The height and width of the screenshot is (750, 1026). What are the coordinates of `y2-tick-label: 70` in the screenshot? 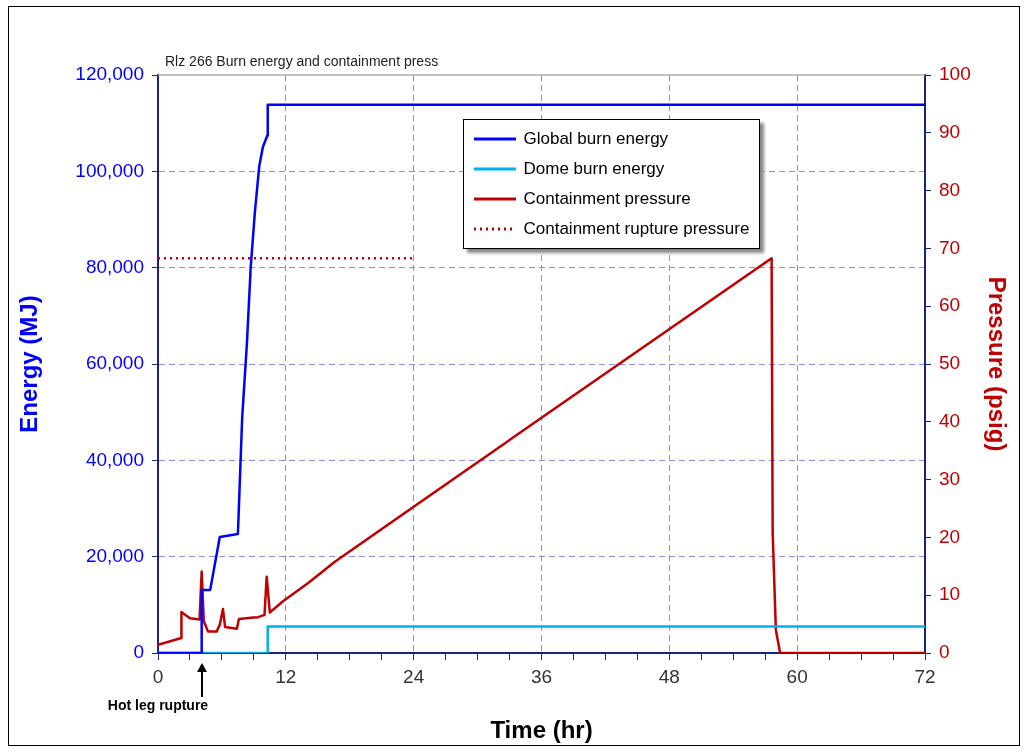 It's located at (950, 247).